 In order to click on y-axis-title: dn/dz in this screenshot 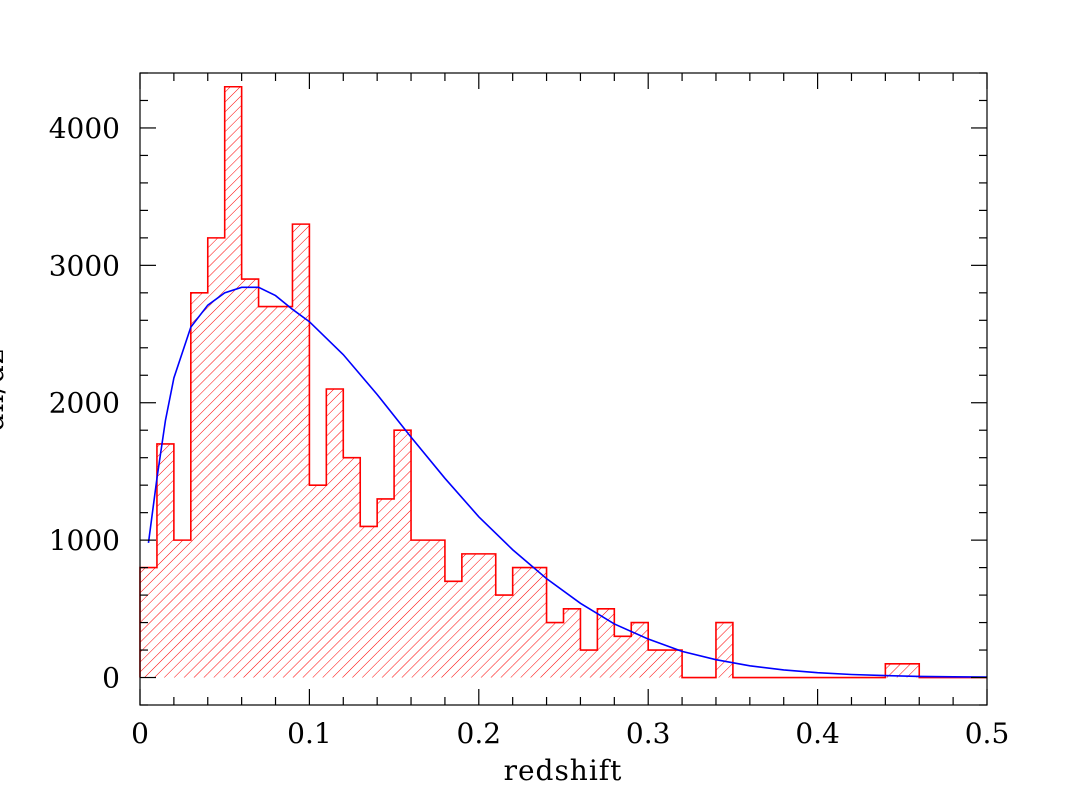, I will do `click(5, 389)`.